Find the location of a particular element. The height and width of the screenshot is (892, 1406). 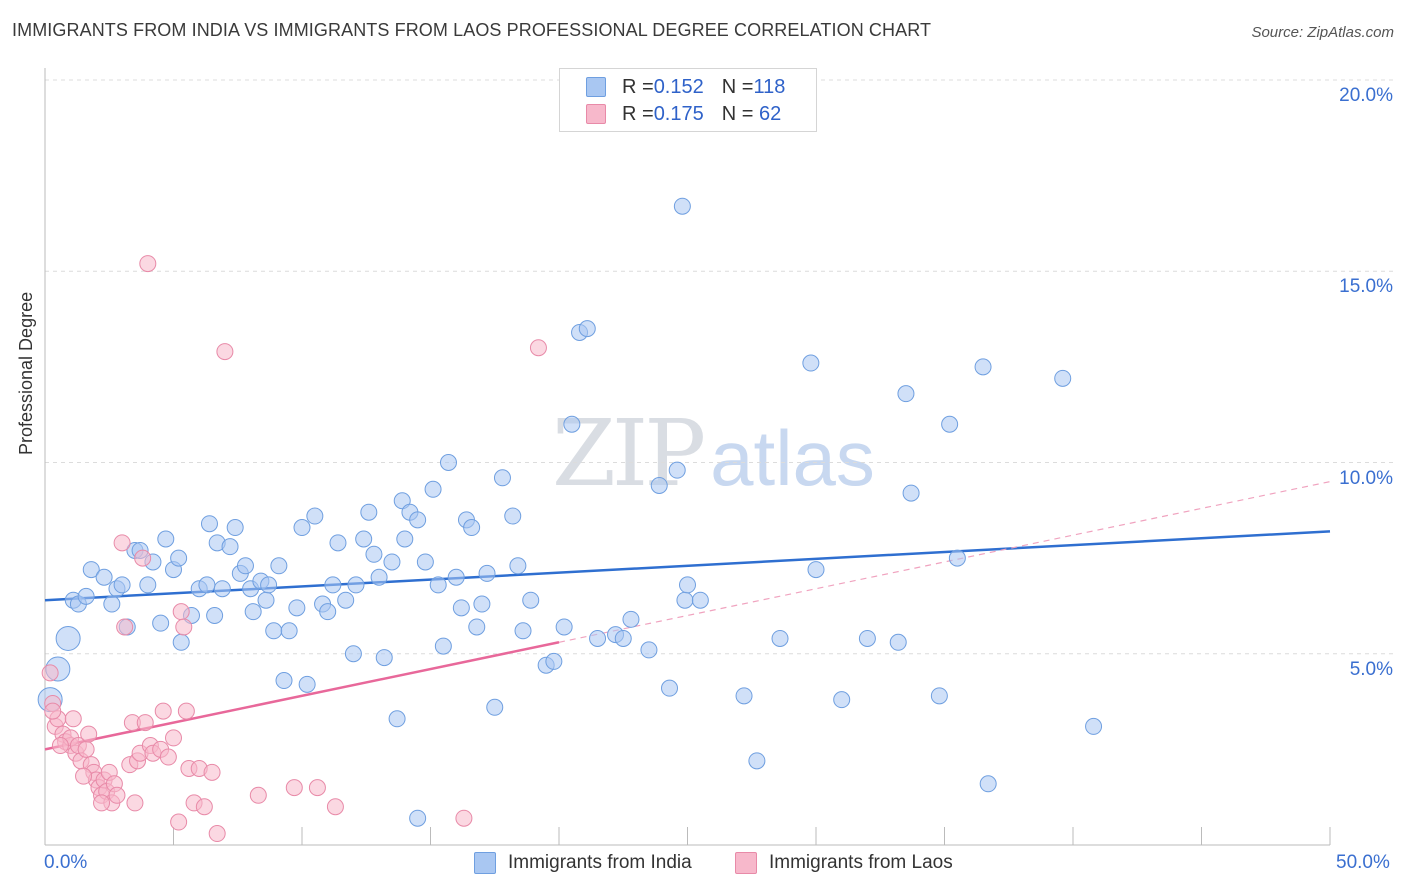

correlation-legend: R = 0.152 N = 118 R = 0.175 N = 62 is located at coordinates (688, 100).